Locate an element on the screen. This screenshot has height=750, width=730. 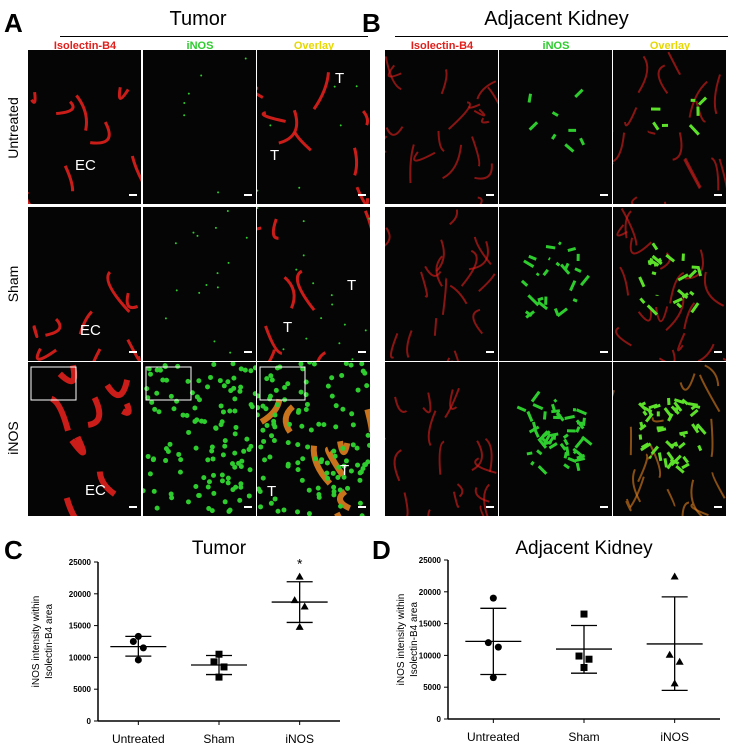
col-b-isolectin: Isolectin-B4 is located at coordinates (442, 46).